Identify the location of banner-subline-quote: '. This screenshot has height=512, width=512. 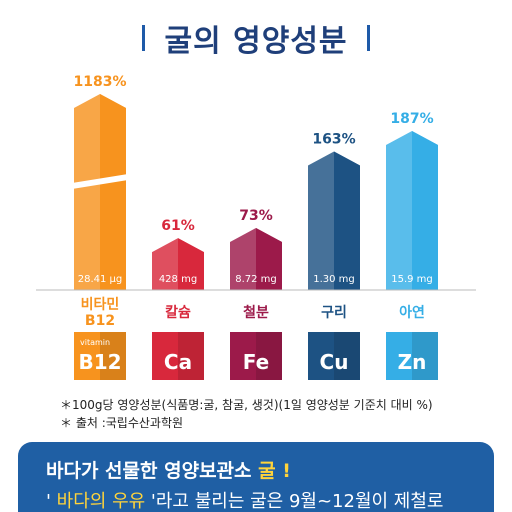
(51, 501).